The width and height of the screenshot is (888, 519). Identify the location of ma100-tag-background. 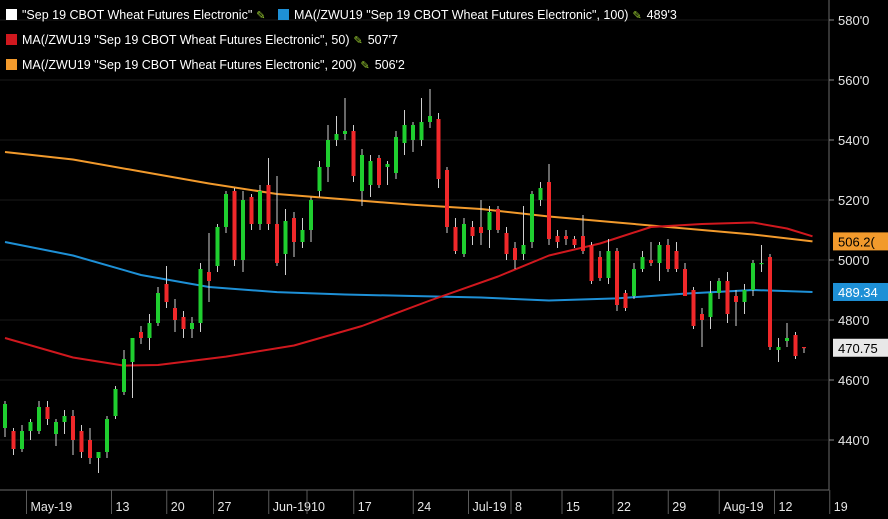
(860, 291).